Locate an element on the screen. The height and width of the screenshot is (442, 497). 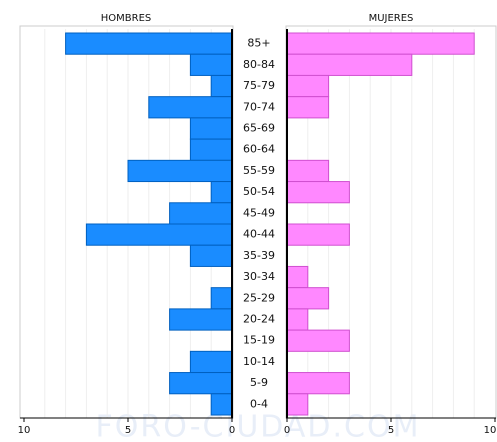
category-label: 25-29 is located at coordinates (259, 297).